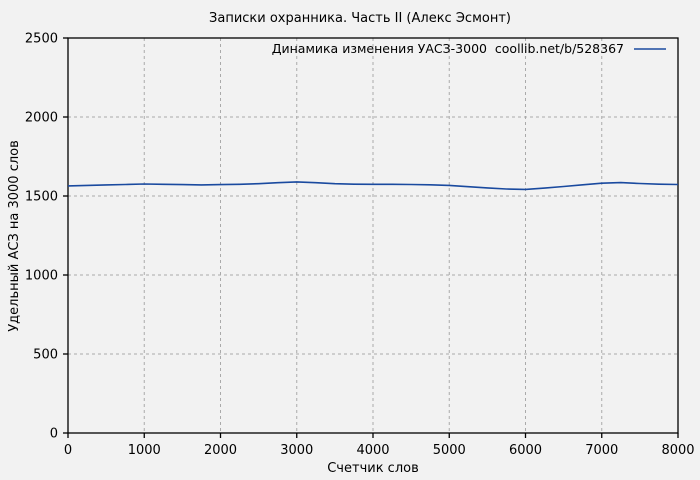 This screenshot has width=700, height=480. Describe the element at coordinates (41, 276) in the screenshot. I see `y-tick-label: 1000` at that location.